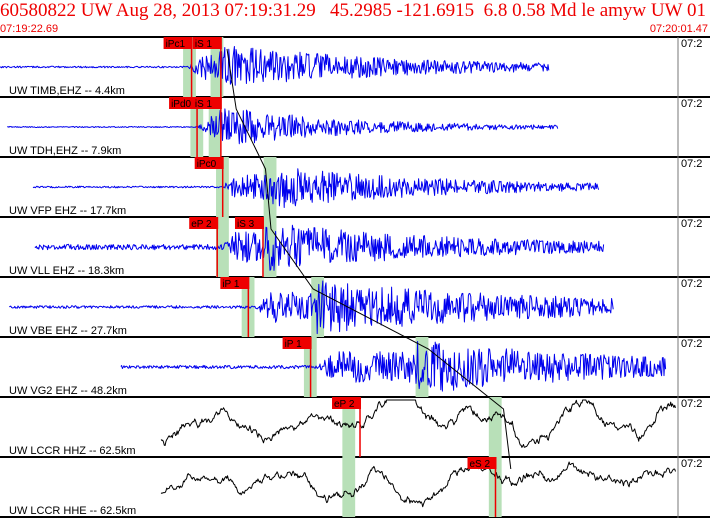  I want to click on pick-label: iPc0, so click(207, 164).